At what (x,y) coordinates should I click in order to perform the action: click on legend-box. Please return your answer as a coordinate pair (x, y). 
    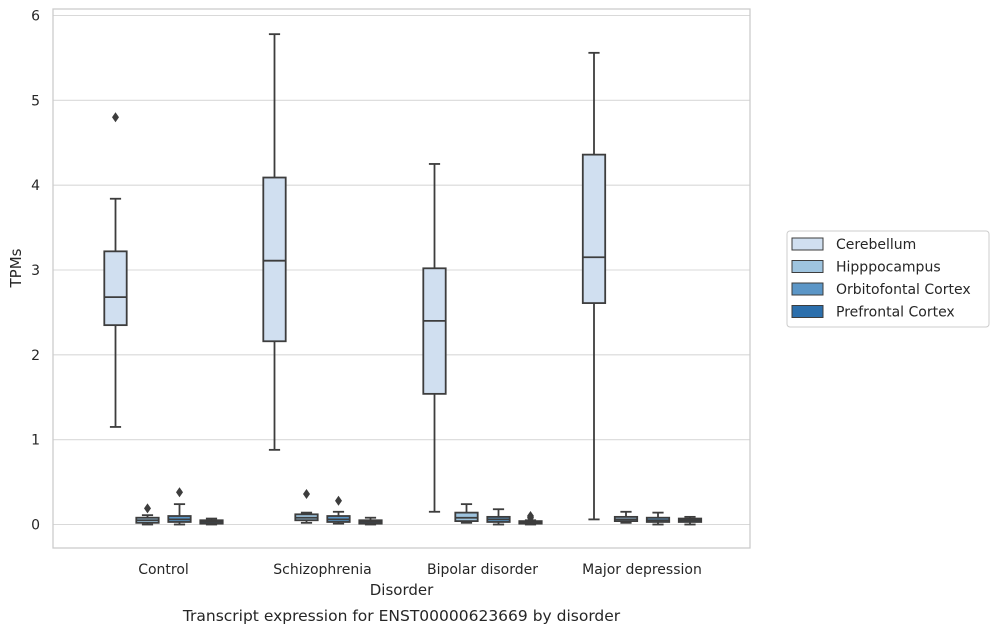
    Looking at the image, I should click on (888, 279).